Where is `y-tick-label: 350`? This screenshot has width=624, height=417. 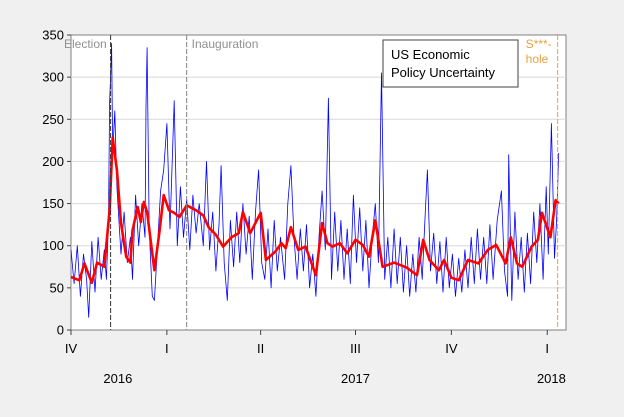 y-tick-label: 350 is located at coordinates (53, 35).